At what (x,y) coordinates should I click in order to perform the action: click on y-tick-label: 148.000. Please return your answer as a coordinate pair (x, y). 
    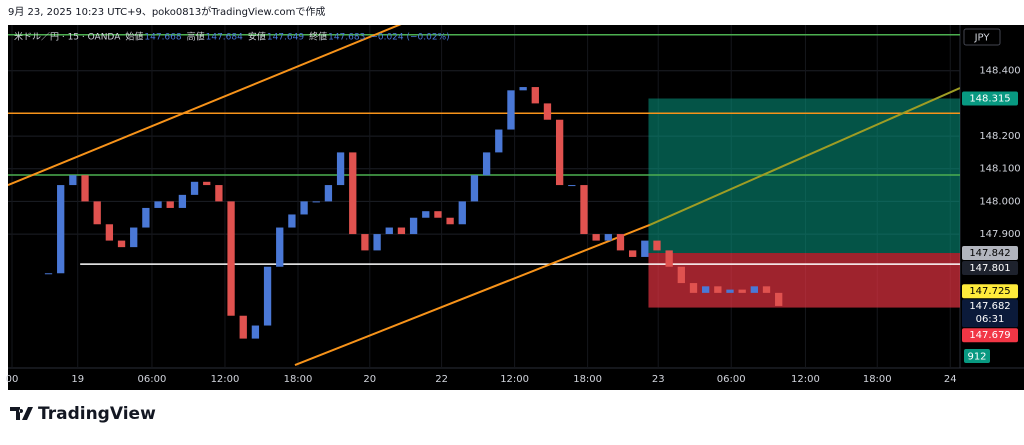
    Looking at the image, I should click on (999, 201).